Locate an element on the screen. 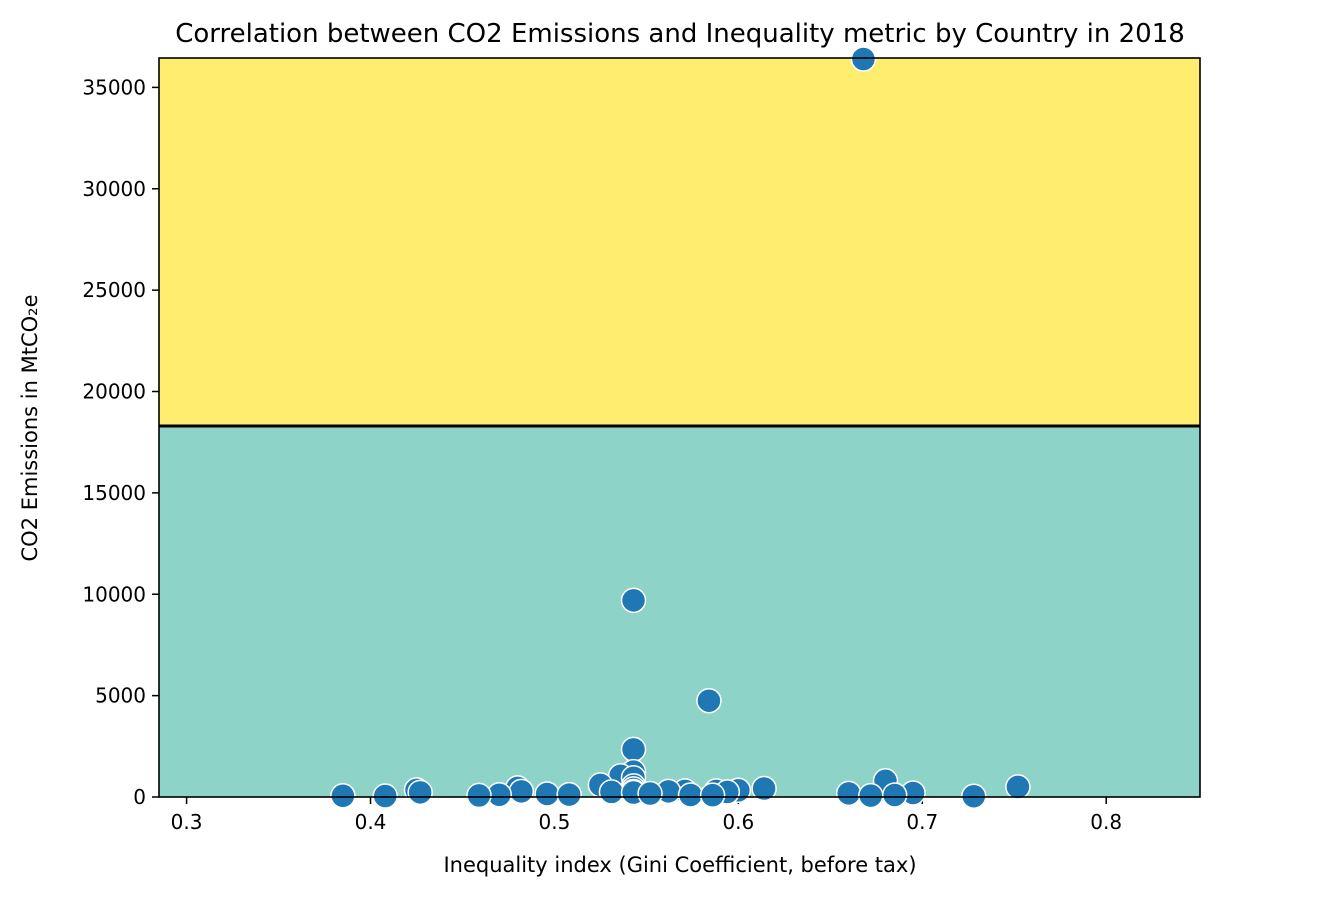 The image size is (1320, 898). y-axis-label: CO2 Emissions in MtCO₂e is located at coordinates (30, 428).